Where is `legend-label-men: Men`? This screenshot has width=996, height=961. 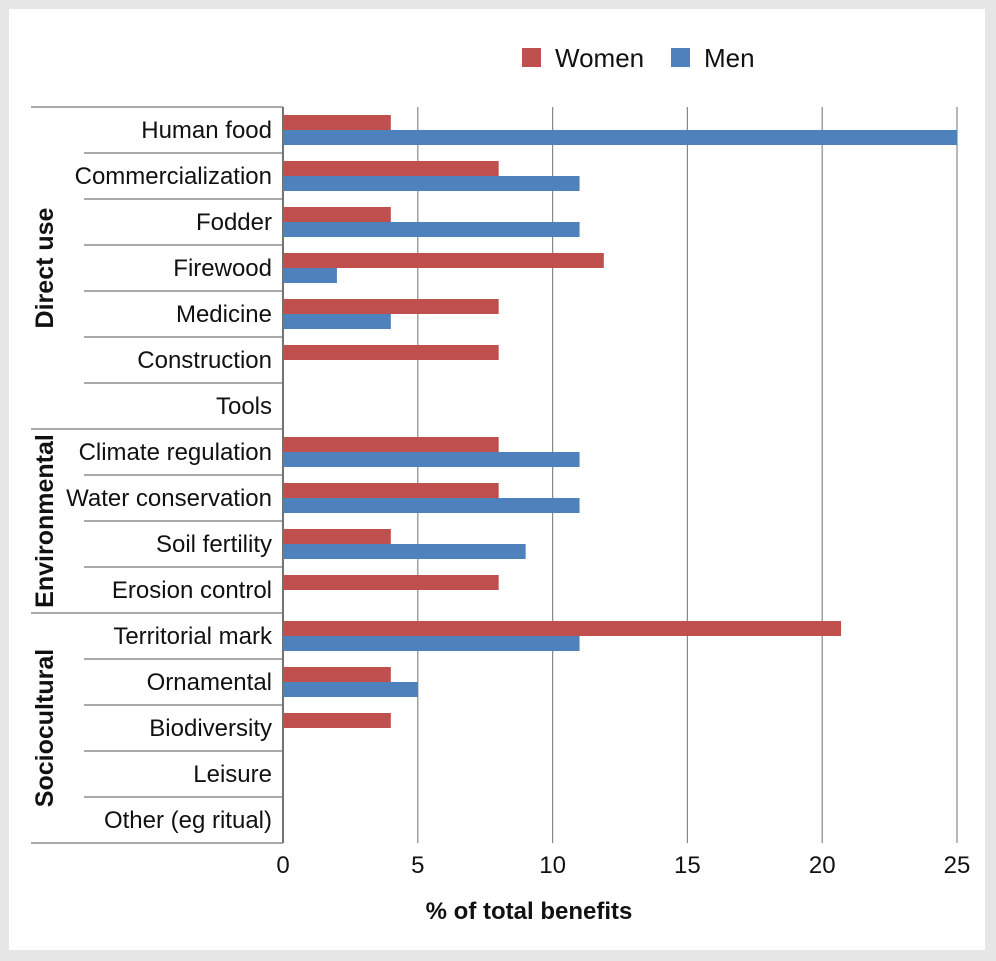
legend-label-men: Men is located at coordinates (729, 58).